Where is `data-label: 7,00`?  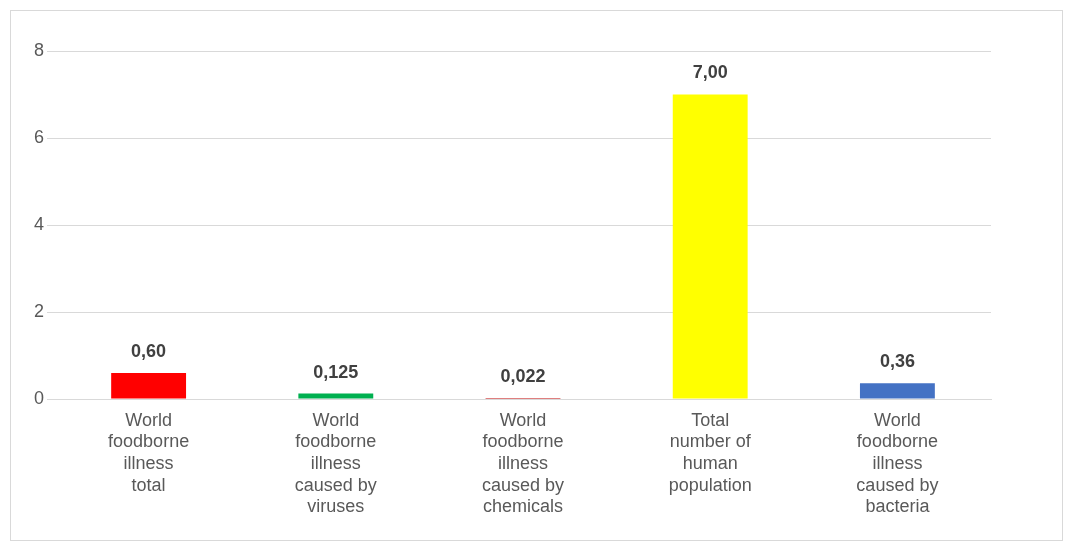 data-label: 7,00 is located at coordinates (710, 72).